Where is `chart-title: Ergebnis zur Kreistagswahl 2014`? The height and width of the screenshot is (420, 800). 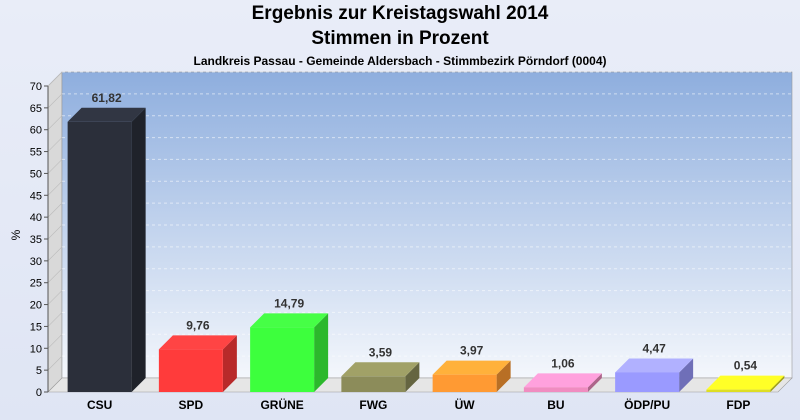 chart-title: Ergebnis zur Kreistagswahl 2014 is located at coordinates (400, 13).